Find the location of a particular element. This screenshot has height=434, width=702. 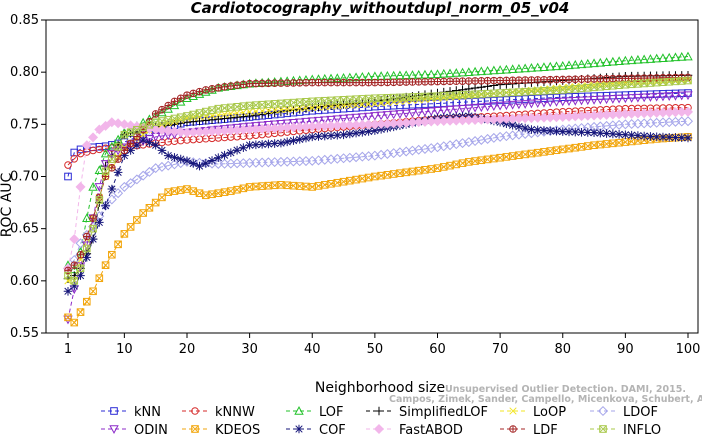

y-tick-label: 0.75 is located at coordinates (24, 124).